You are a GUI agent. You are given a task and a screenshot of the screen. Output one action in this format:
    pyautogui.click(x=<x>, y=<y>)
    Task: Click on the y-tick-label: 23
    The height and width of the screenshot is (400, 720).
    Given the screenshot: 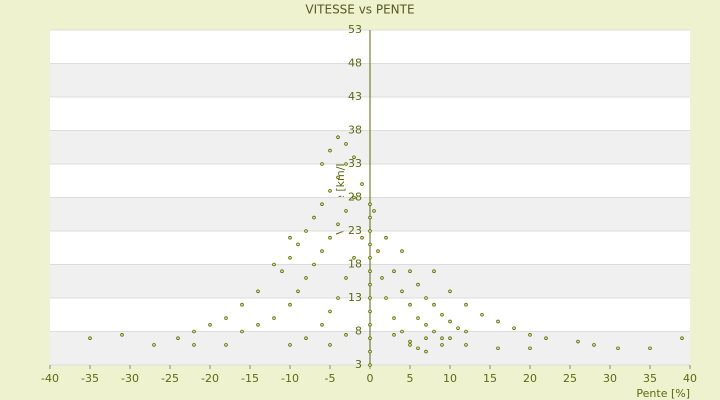 What is the action you would take?
    pyautogui.click(x=355, y=230)
    